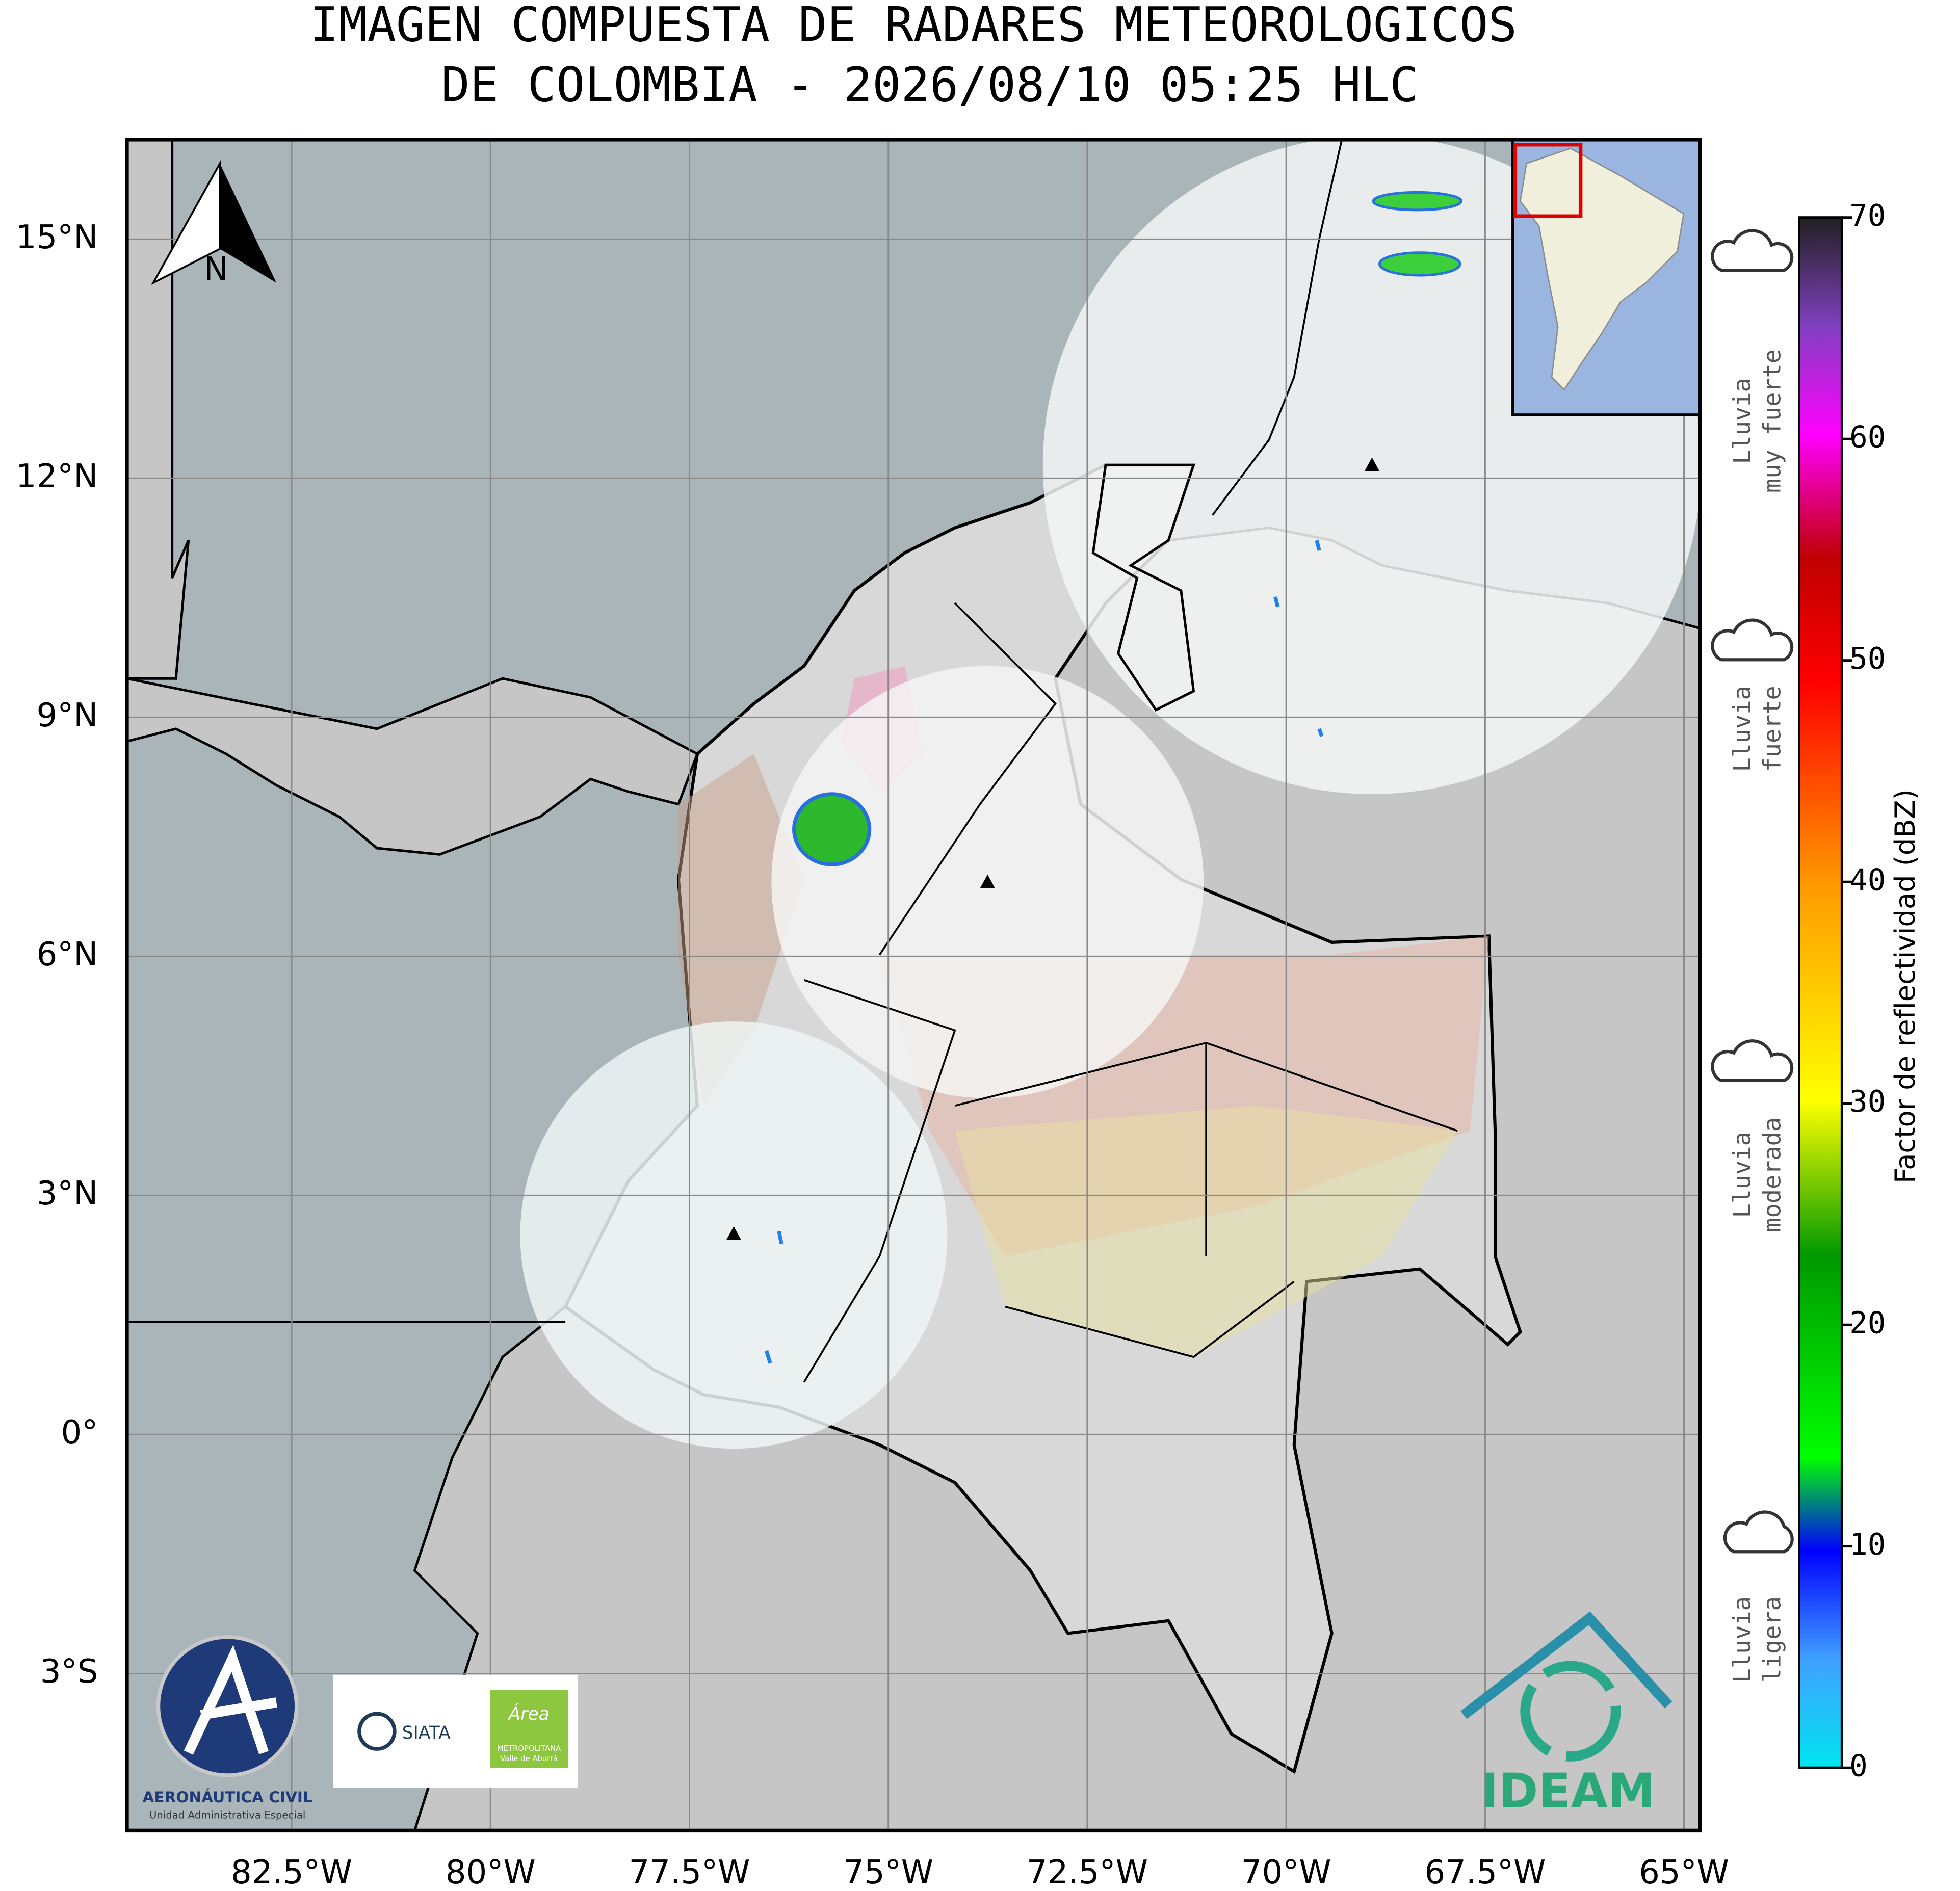 The width and height of the screenshot is (1960, 1891). What do you see at coordinates (216, 269) in the screenshot?
I see `north-label: N` at bounding box center [216, 269].